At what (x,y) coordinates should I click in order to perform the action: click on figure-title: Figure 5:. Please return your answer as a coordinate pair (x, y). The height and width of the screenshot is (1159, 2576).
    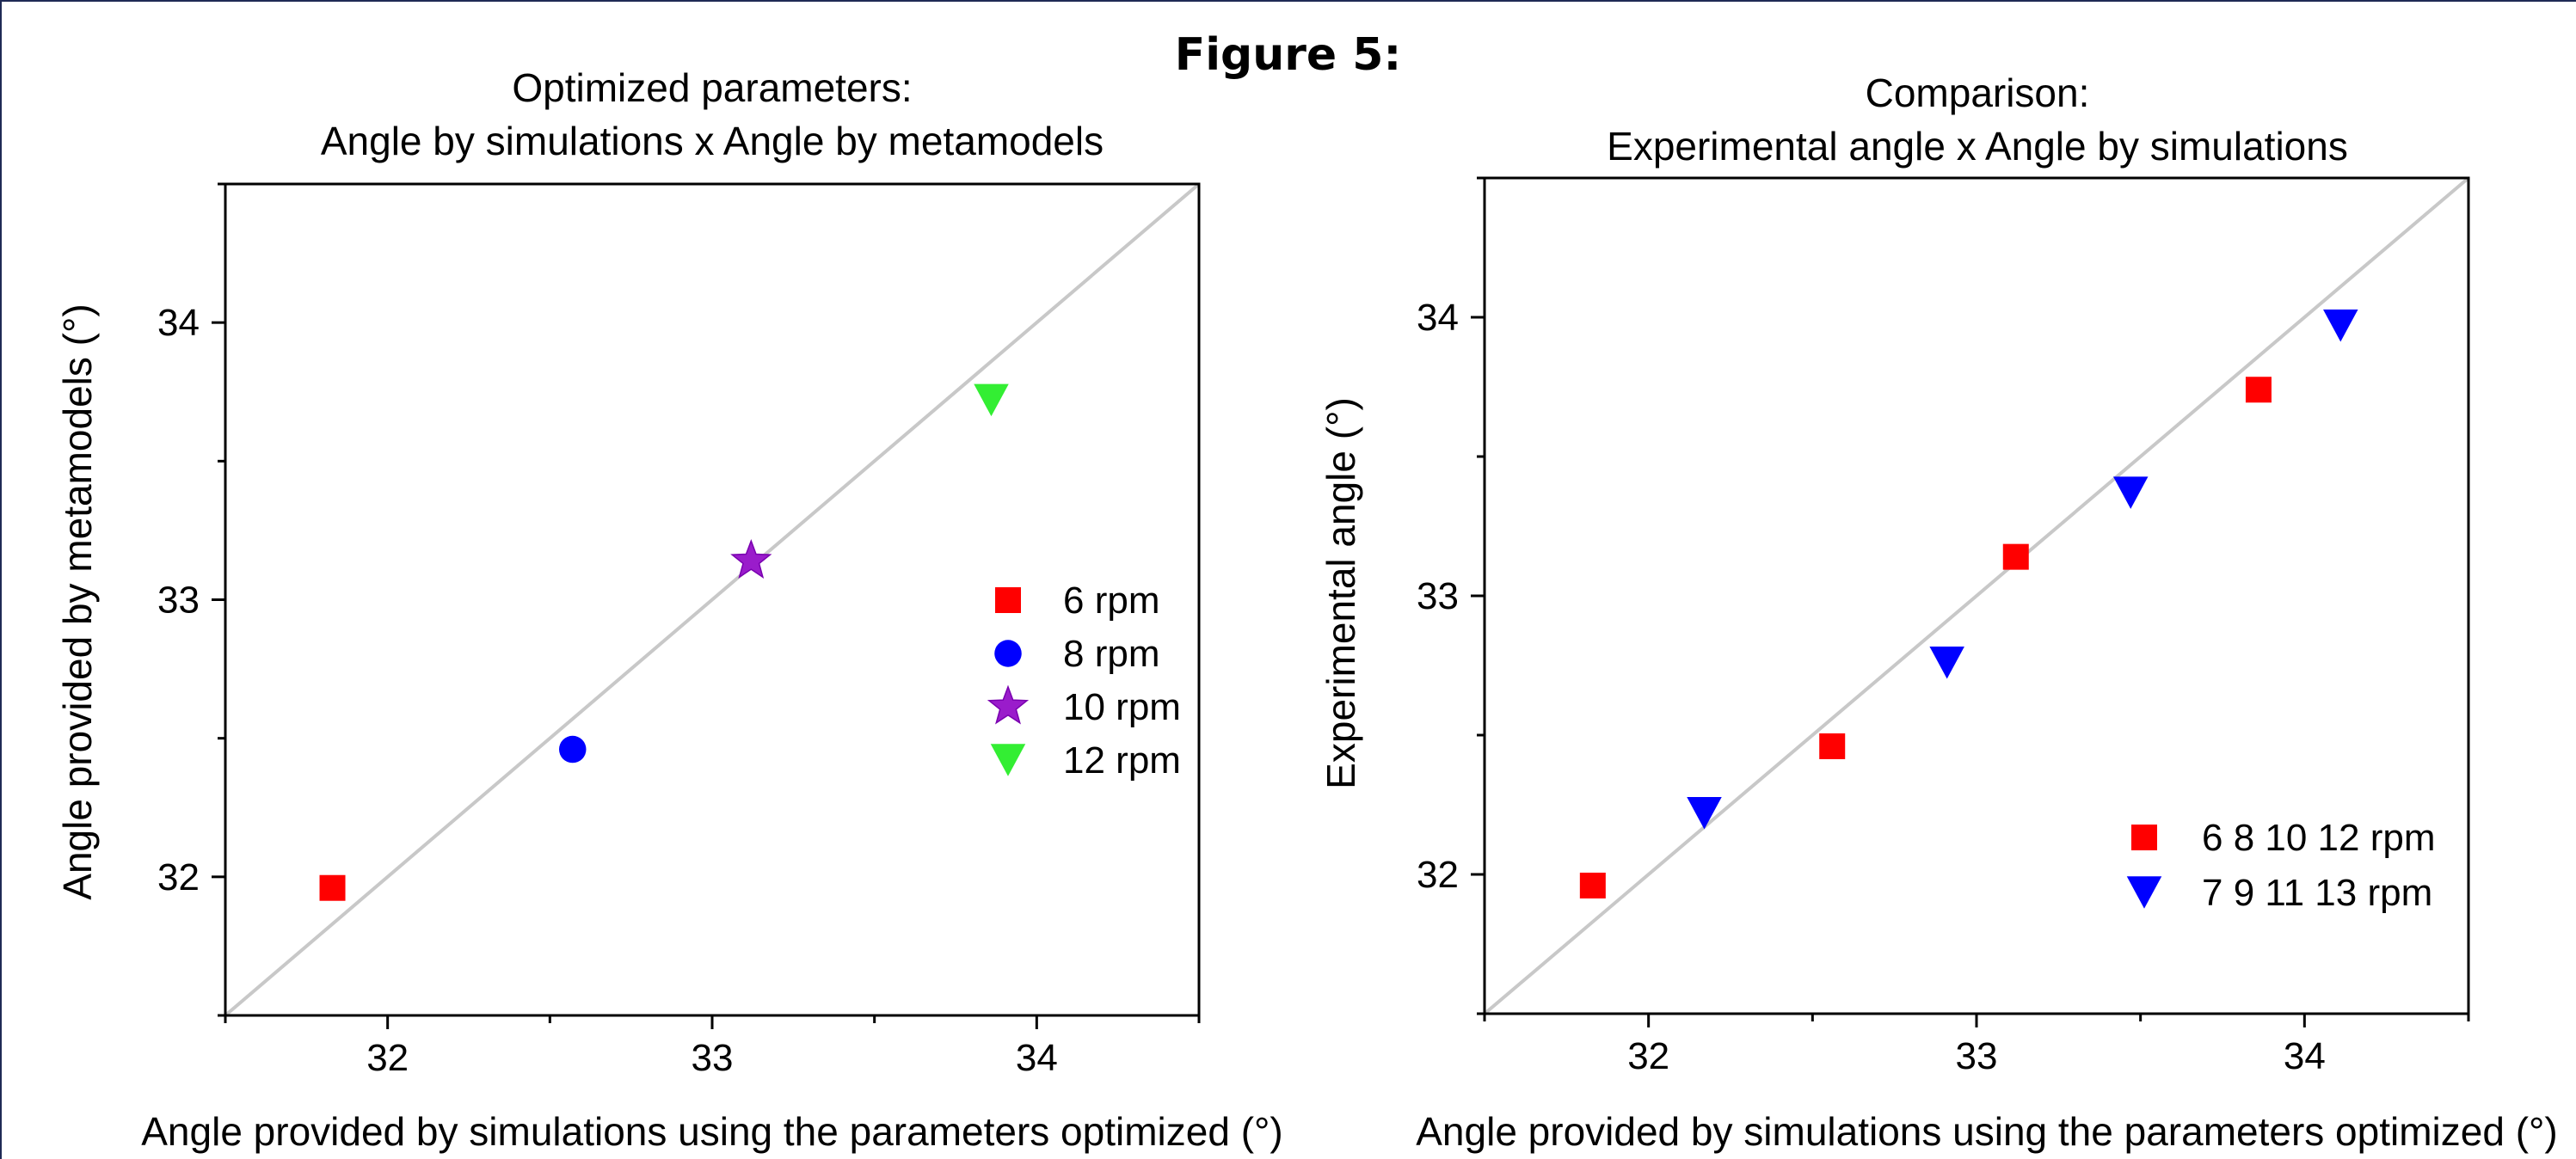
    Looking at the image, I should click on (1288, 55).